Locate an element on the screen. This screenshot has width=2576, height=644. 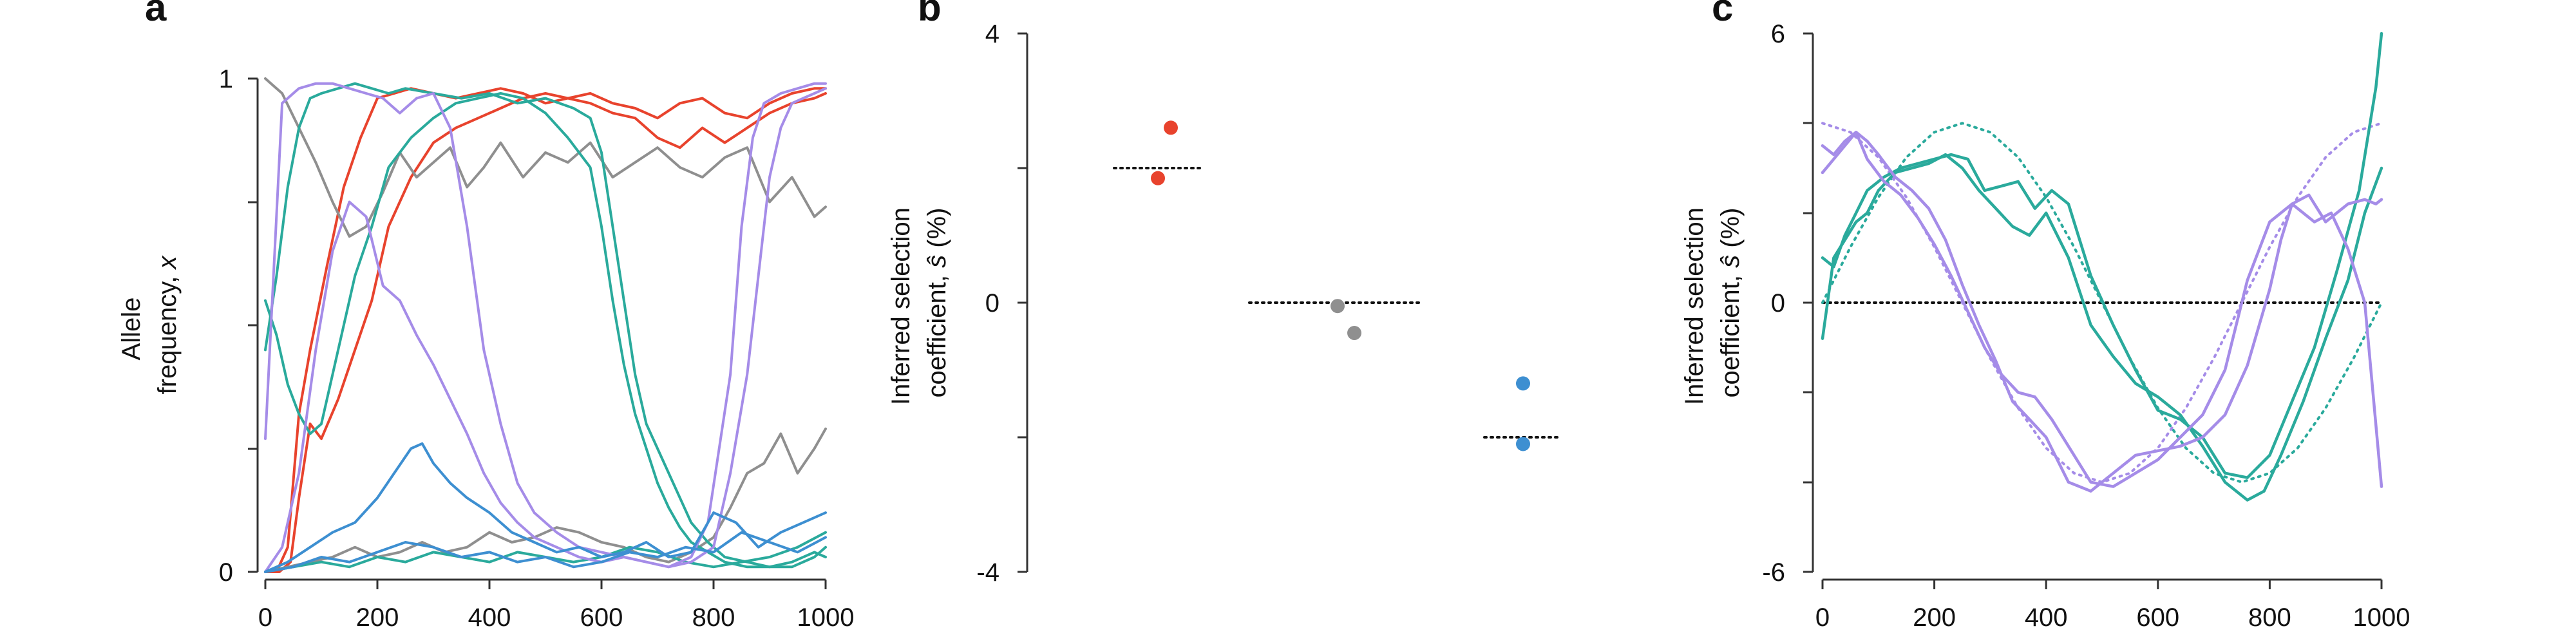
panel-a-ytick-label: 0 is located at coordinates (226, 572).